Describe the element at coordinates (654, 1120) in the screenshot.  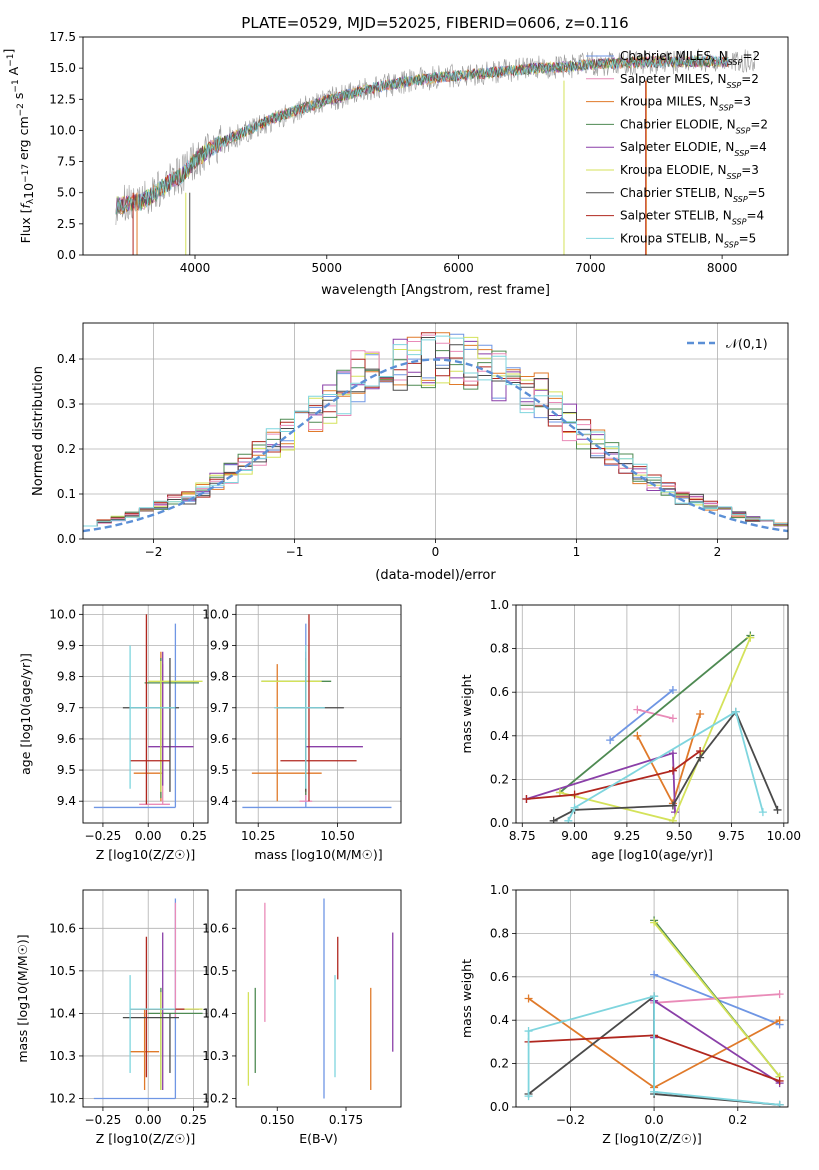
I see `z-weight-xtick-label: 0.0` at that location.